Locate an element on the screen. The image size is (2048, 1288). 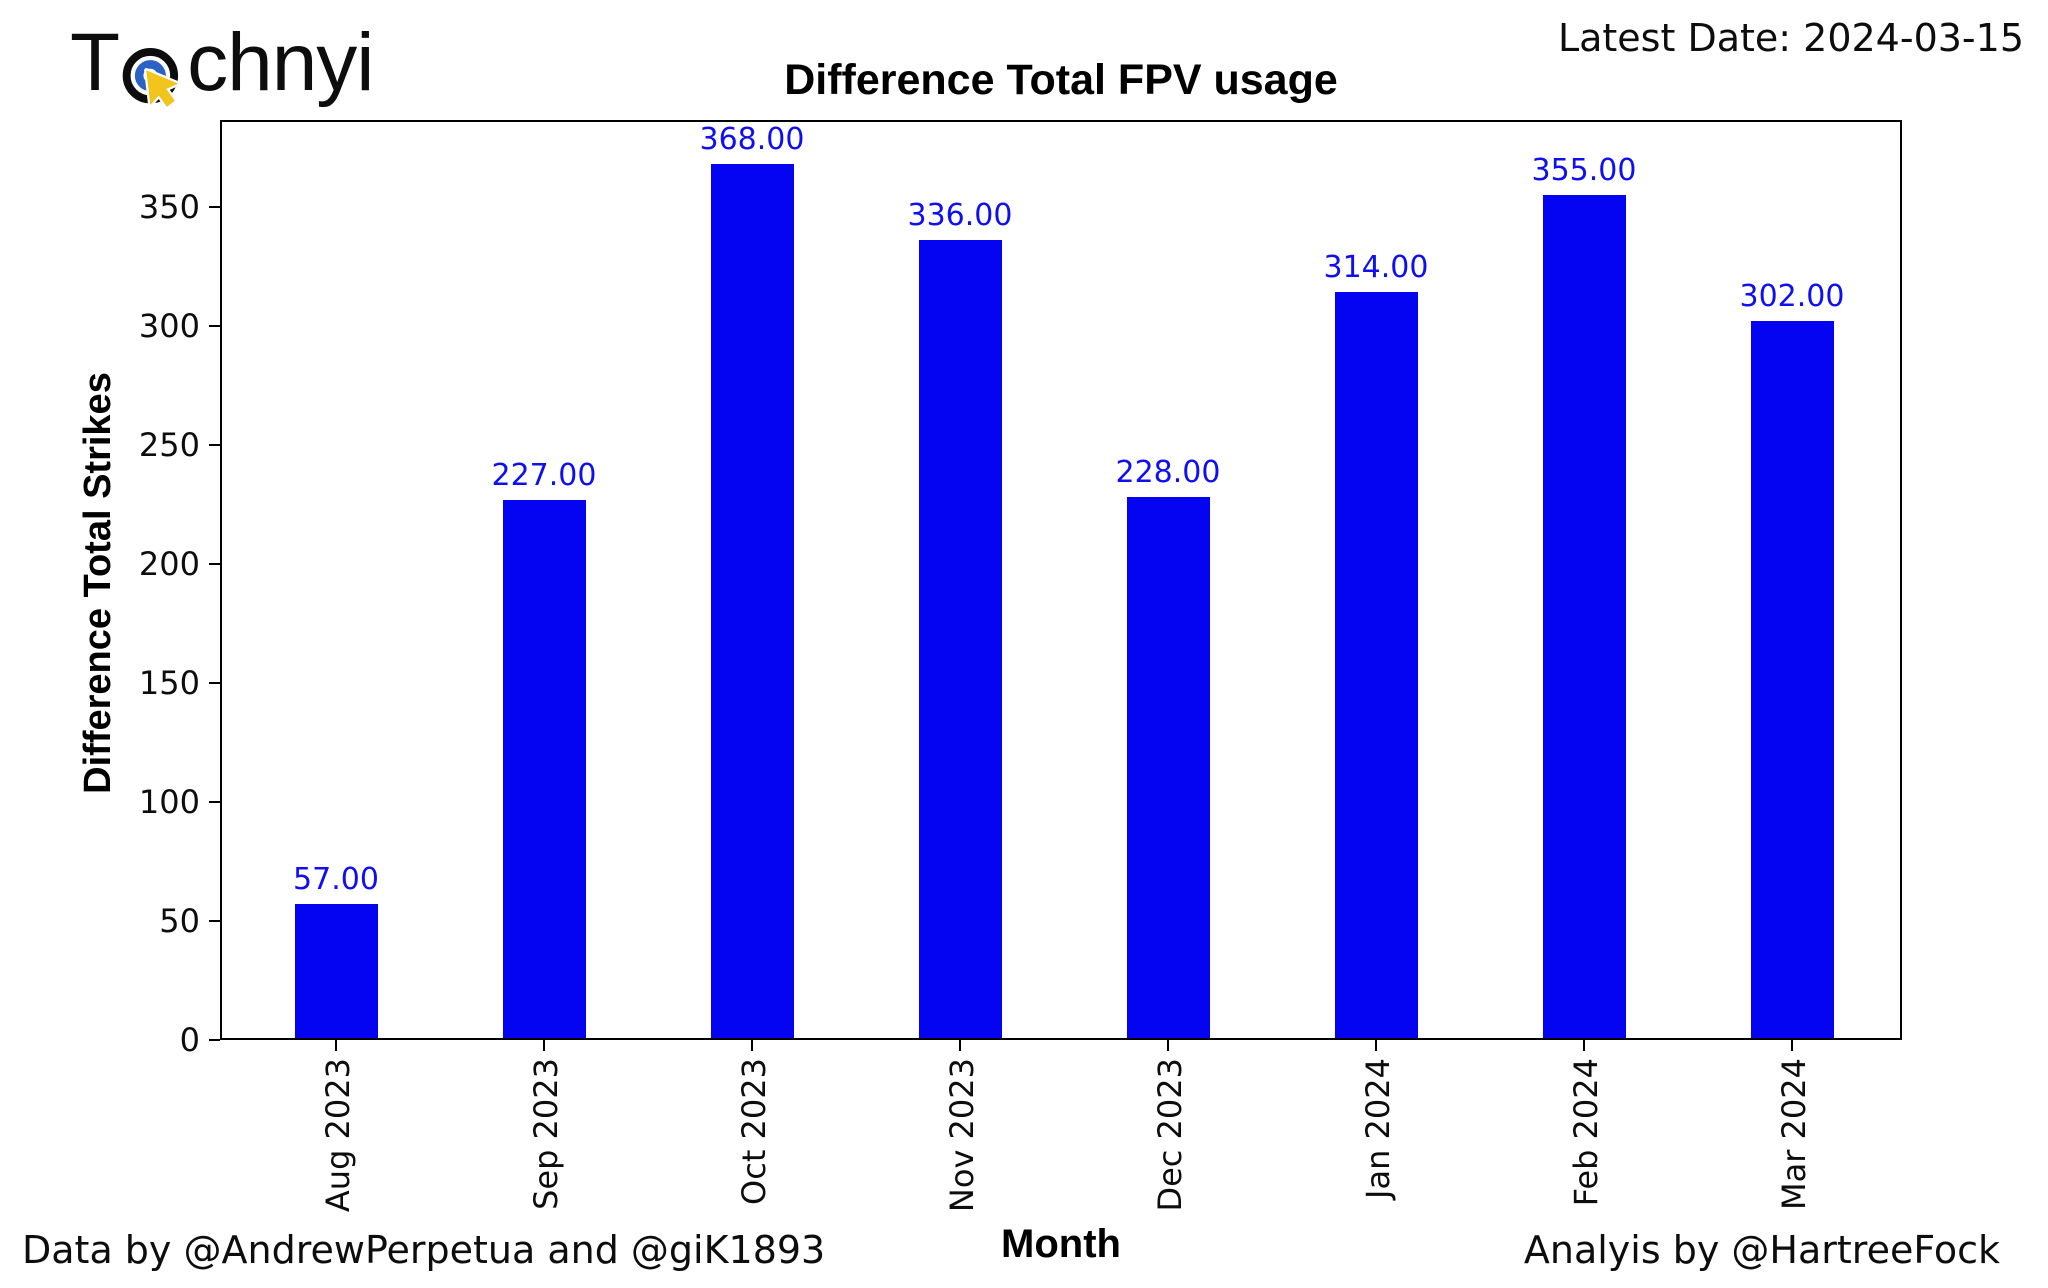
y-tick-label: 250 is located at coordinates (169, 445).